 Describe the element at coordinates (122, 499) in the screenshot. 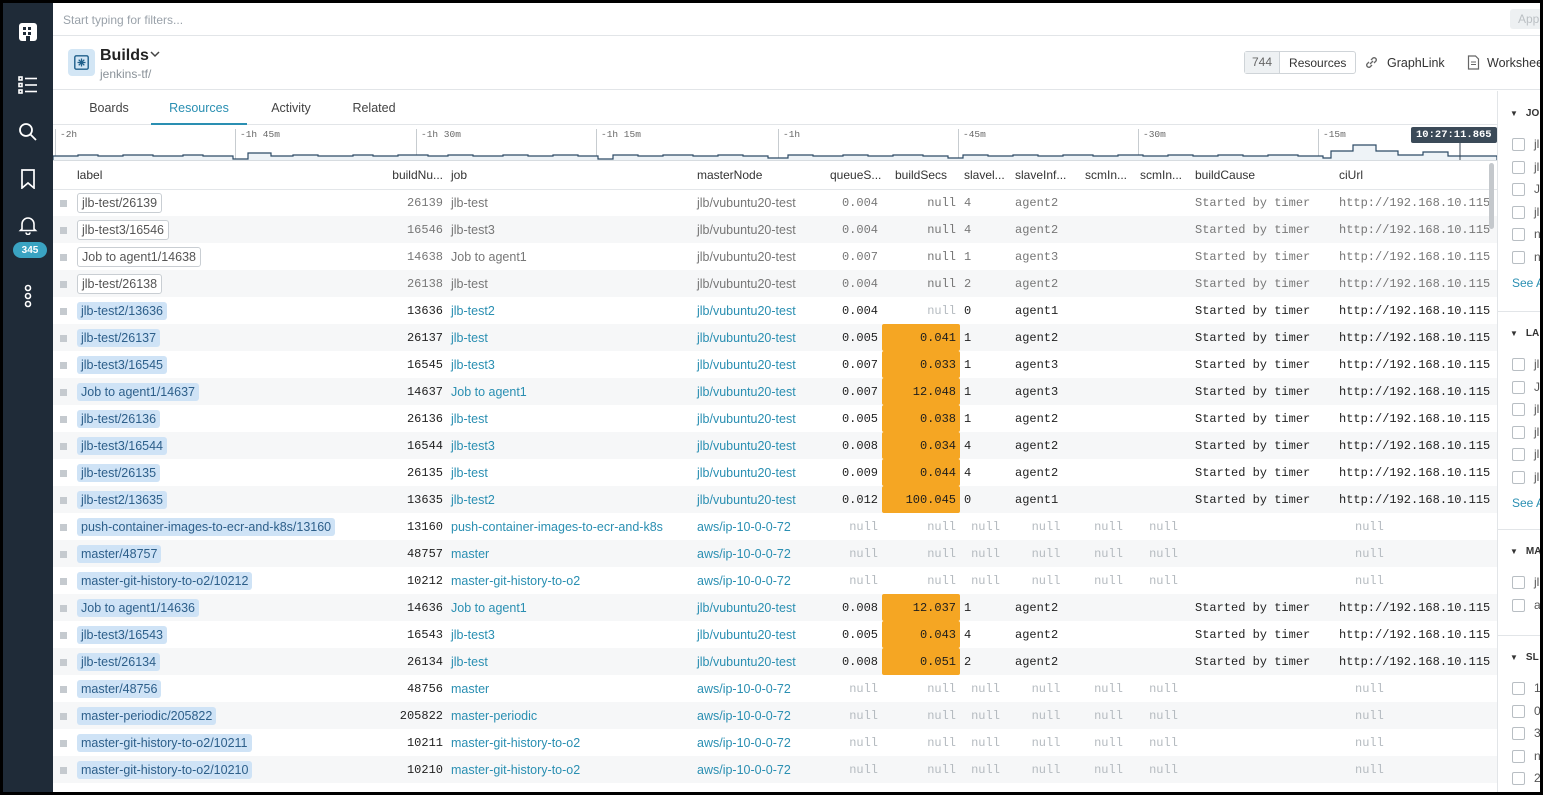

I see `resource-label-chip: jlb-test2/13635` at that location.